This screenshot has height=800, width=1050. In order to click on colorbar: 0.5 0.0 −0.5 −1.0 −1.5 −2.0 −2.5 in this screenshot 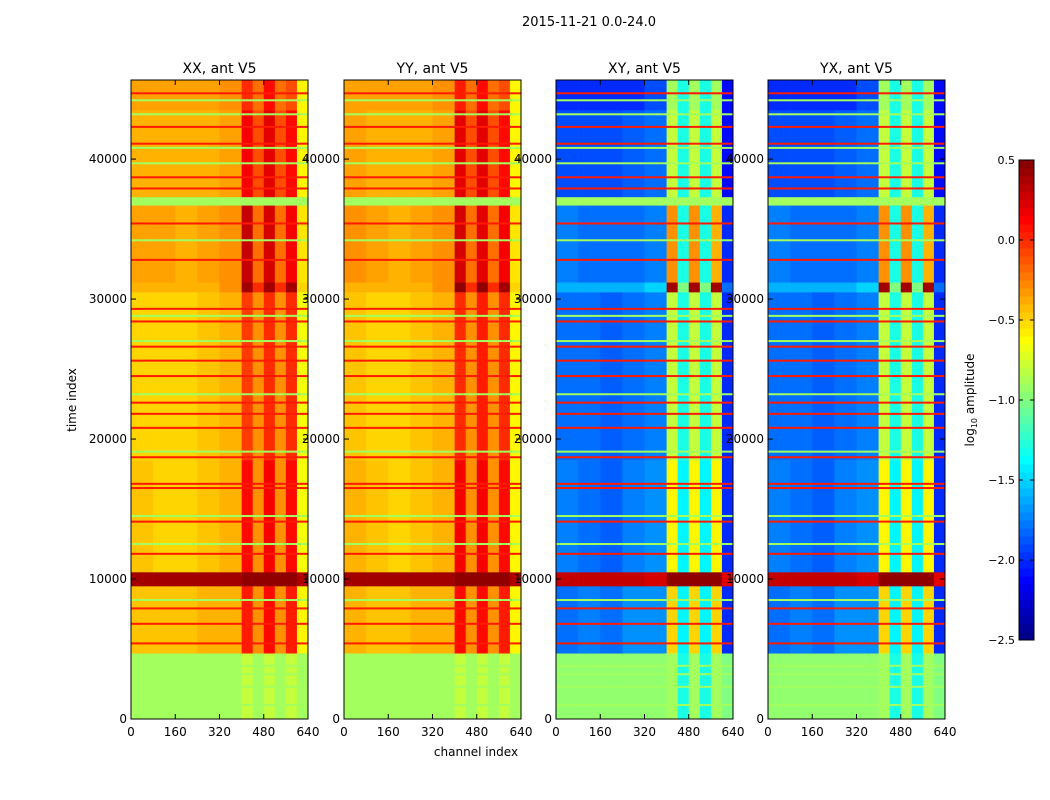, I will do `click(1011, 400)`.